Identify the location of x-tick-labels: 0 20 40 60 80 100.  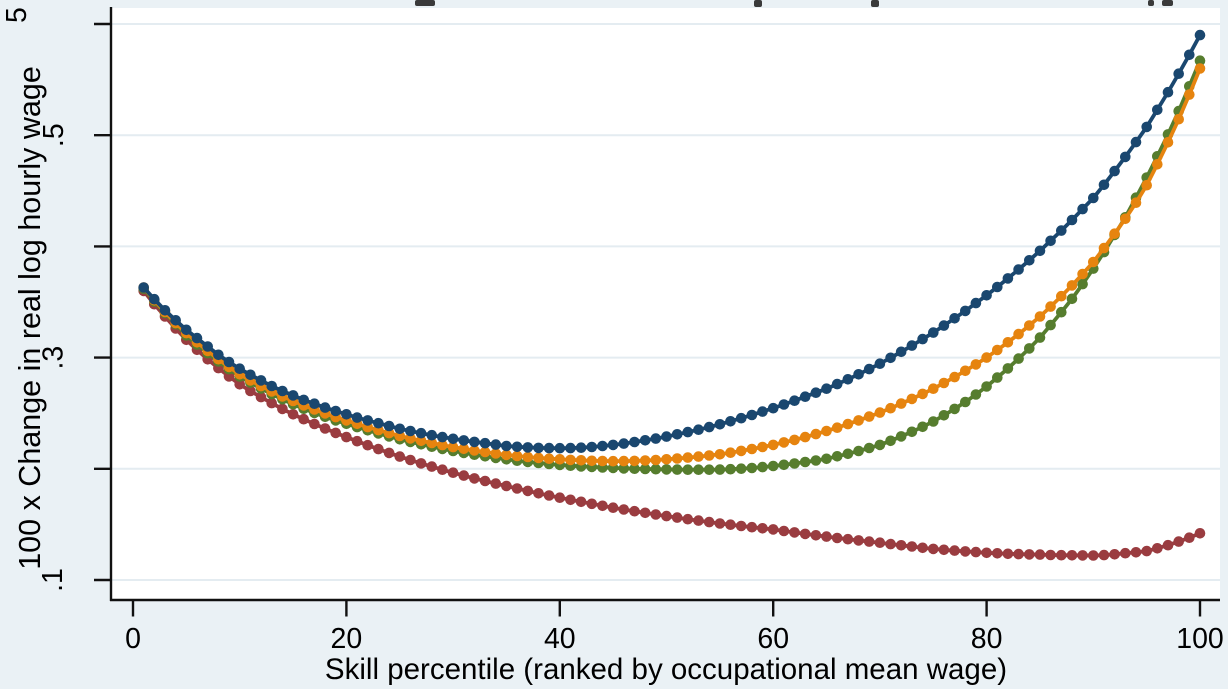
(674, 639).